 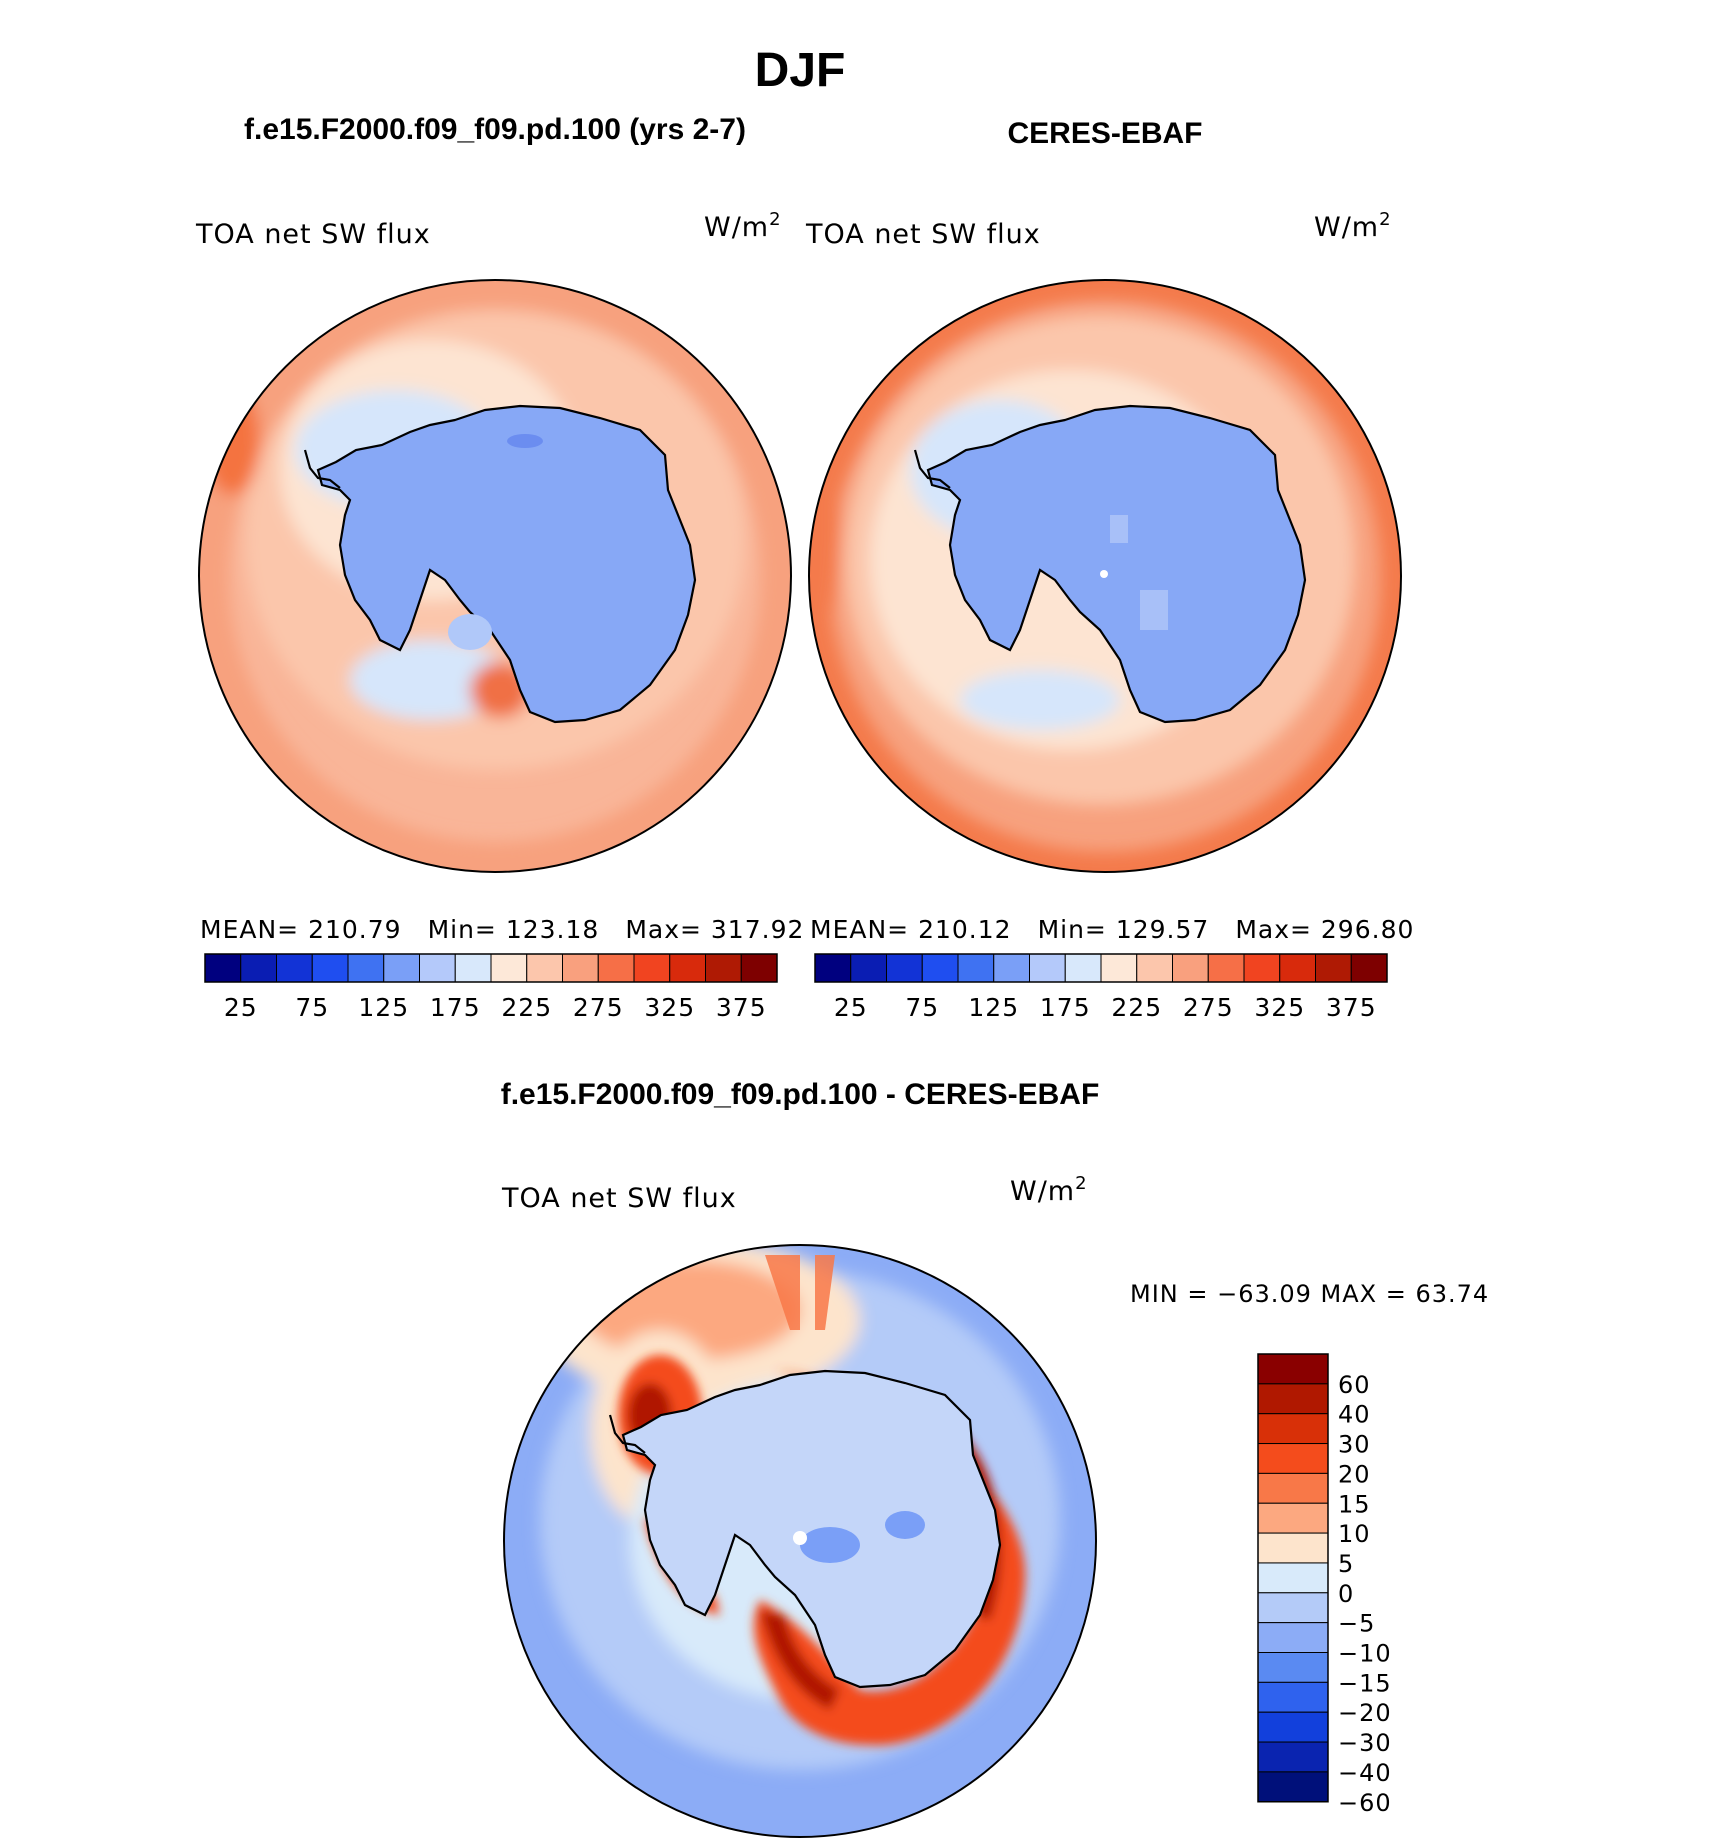 I want to click on cbar-model-tick-label: 75, so click(x=312, y=1007).